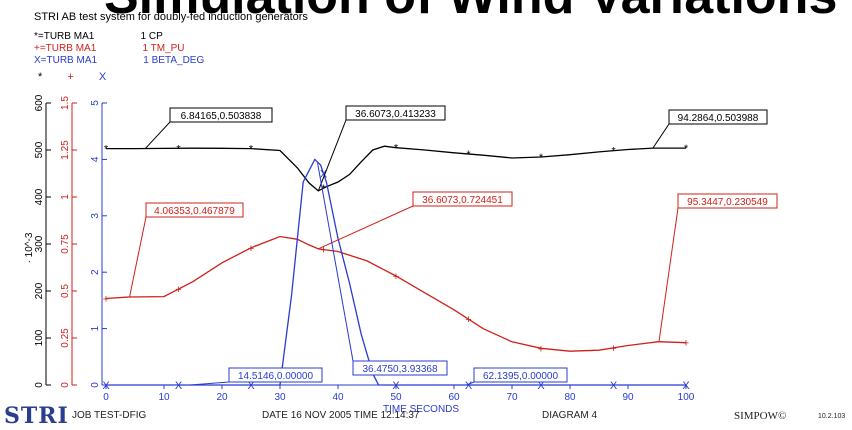 This screenshot has width=852, height=430. What do you see at coordinates (65, 338) in the screenshot?
I see `y-tick-label-red: 0.25` at bounding box center [65, 338].